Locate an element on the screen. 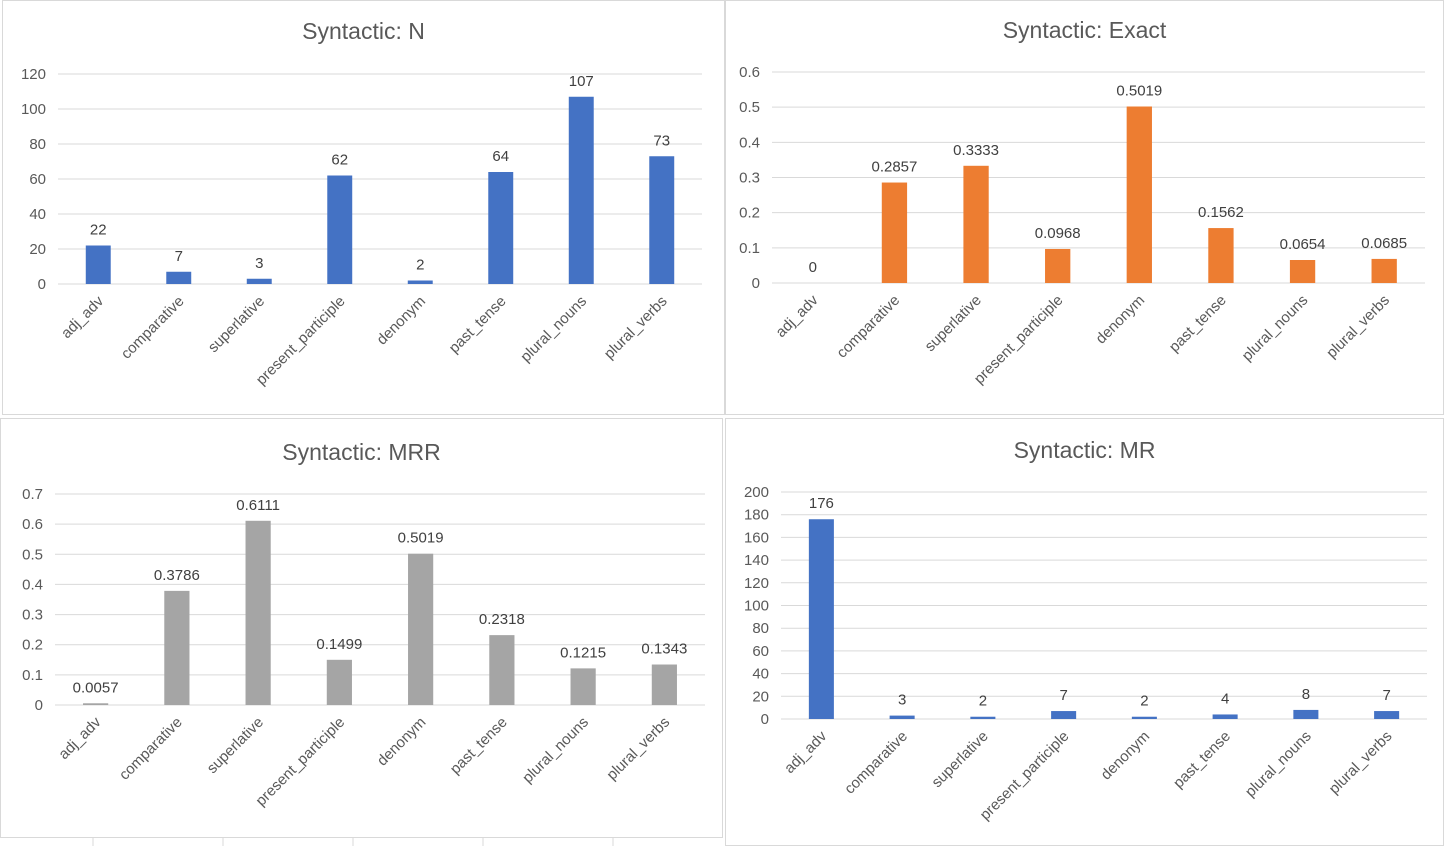 This screenshot has height=847, width=1444. data-label: 176 is located at coordinates (821, 503).